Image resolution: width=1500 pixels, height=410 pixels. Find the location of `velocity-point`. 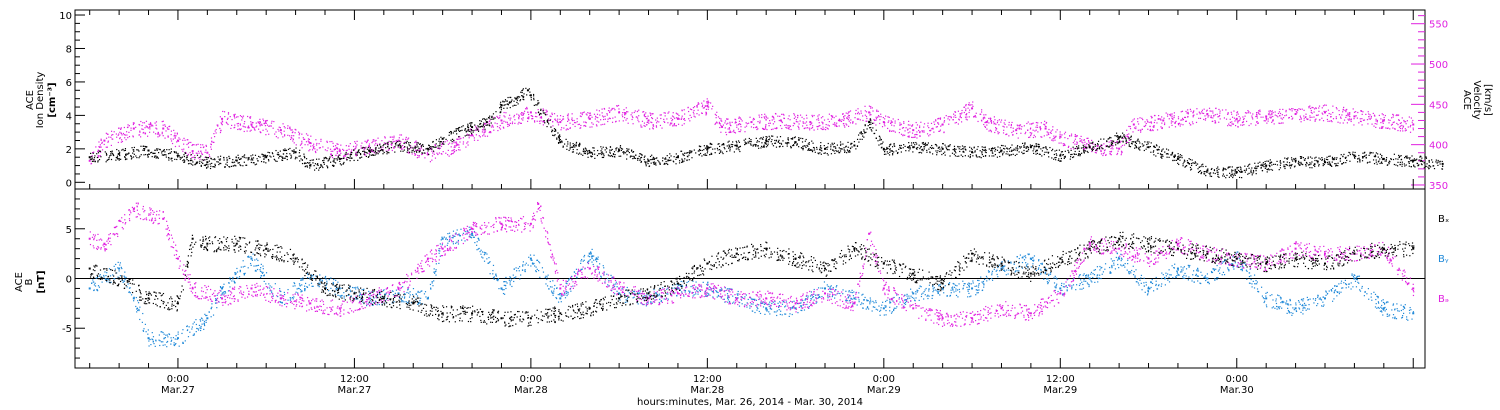

velocity-point is located at coordinates (619, 112).